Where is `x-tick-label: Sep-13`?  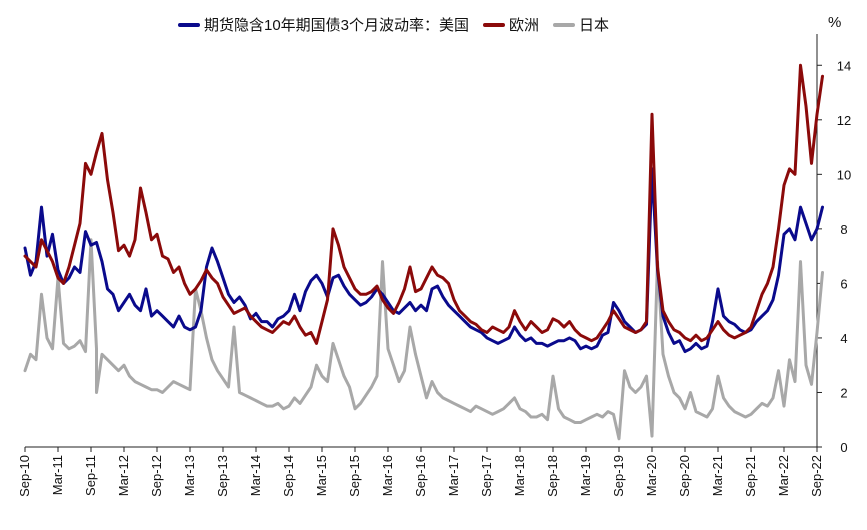 x-tick-label: Sep-13 is located at coordinates (222, 476).